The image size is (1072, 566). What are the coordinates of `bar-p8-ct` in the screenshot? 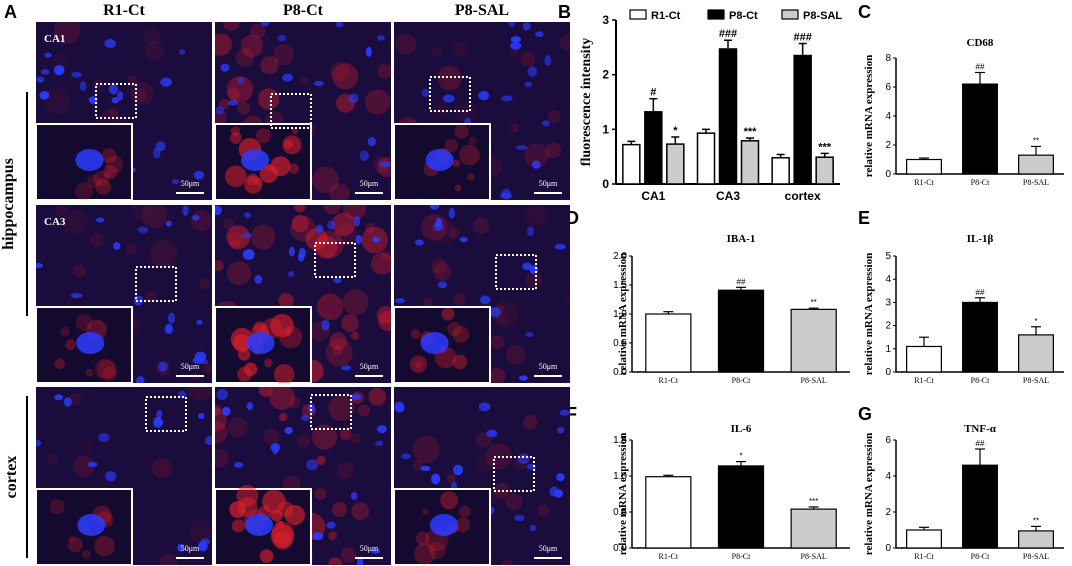 It's located at (653, 148).